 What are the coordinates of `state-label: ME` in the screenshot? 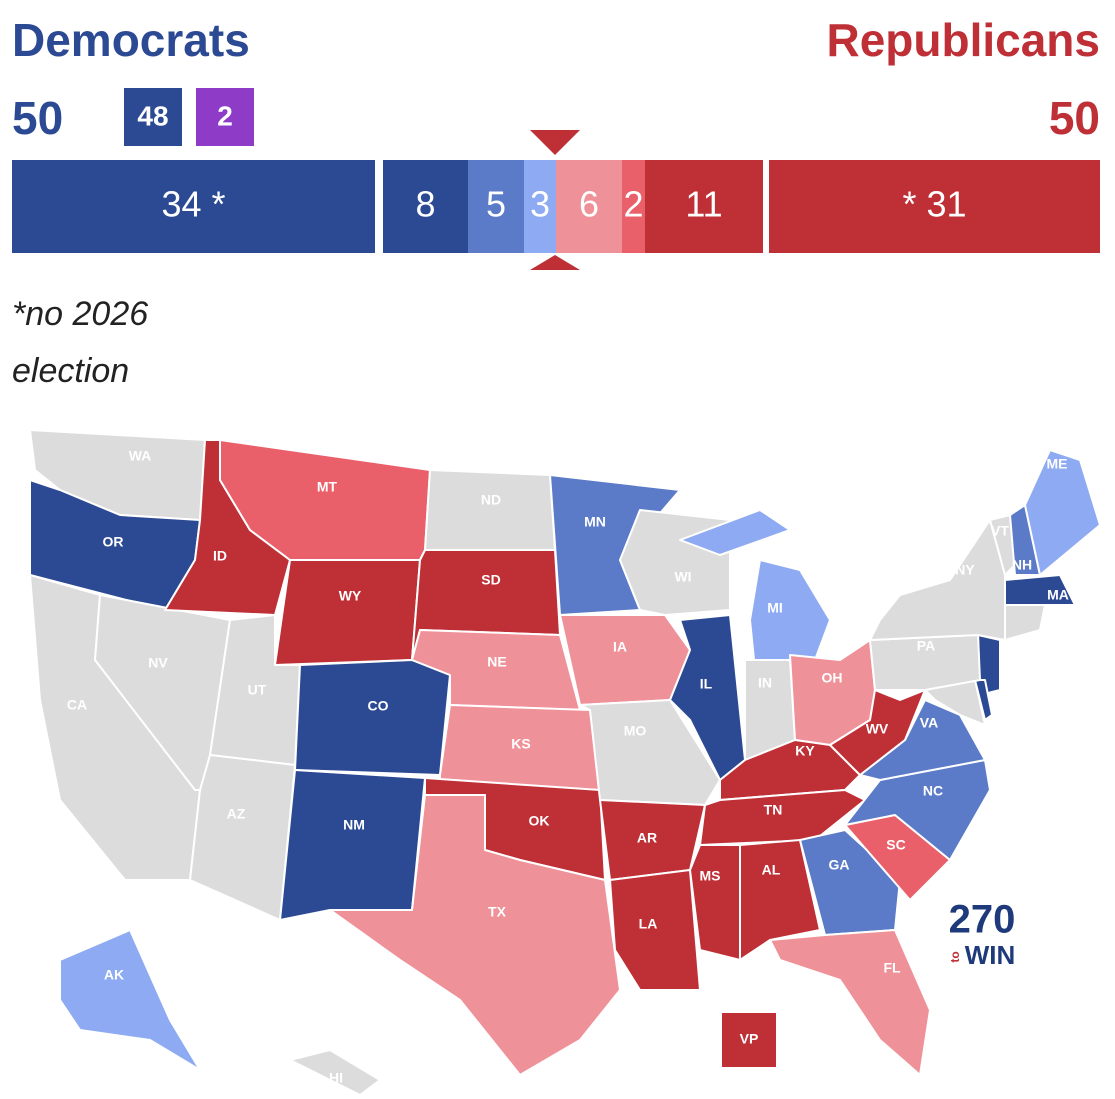 It's located at (1057, 464).